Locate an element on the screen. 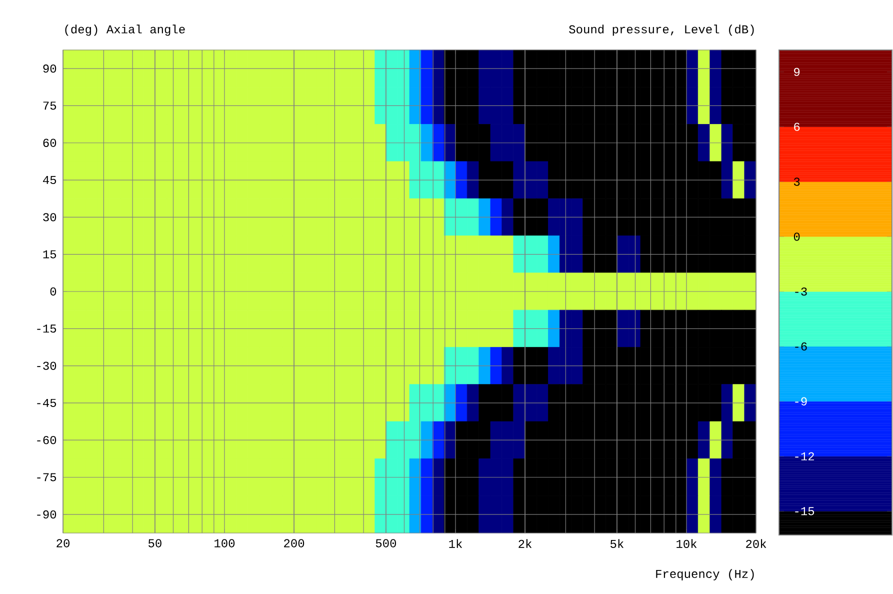  color-bar-label: 3 is located at coordinates (797, 182).